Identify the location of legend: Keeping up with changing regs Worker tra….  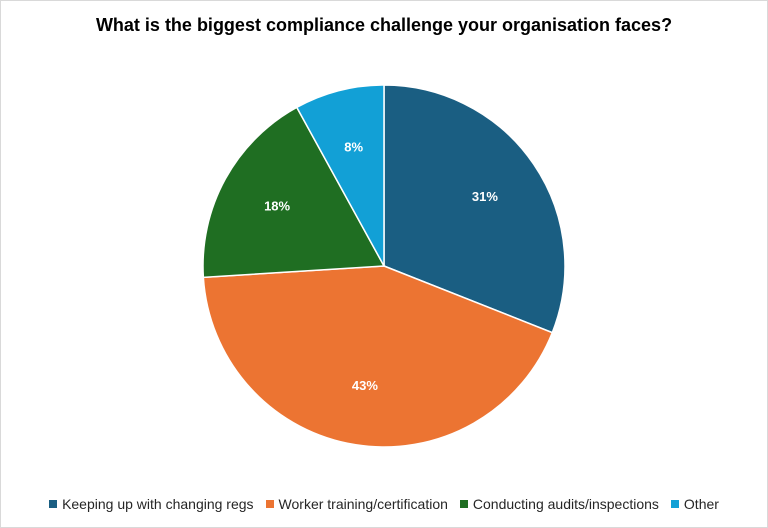
(384, 504).